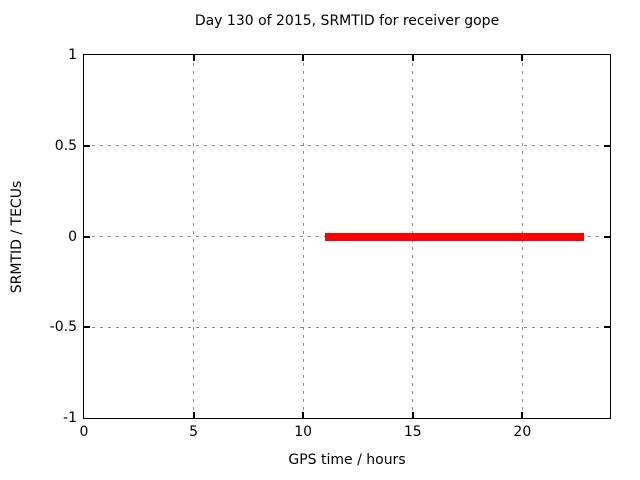  I want to click on y-tick-right-0.5, so click(607, 145).